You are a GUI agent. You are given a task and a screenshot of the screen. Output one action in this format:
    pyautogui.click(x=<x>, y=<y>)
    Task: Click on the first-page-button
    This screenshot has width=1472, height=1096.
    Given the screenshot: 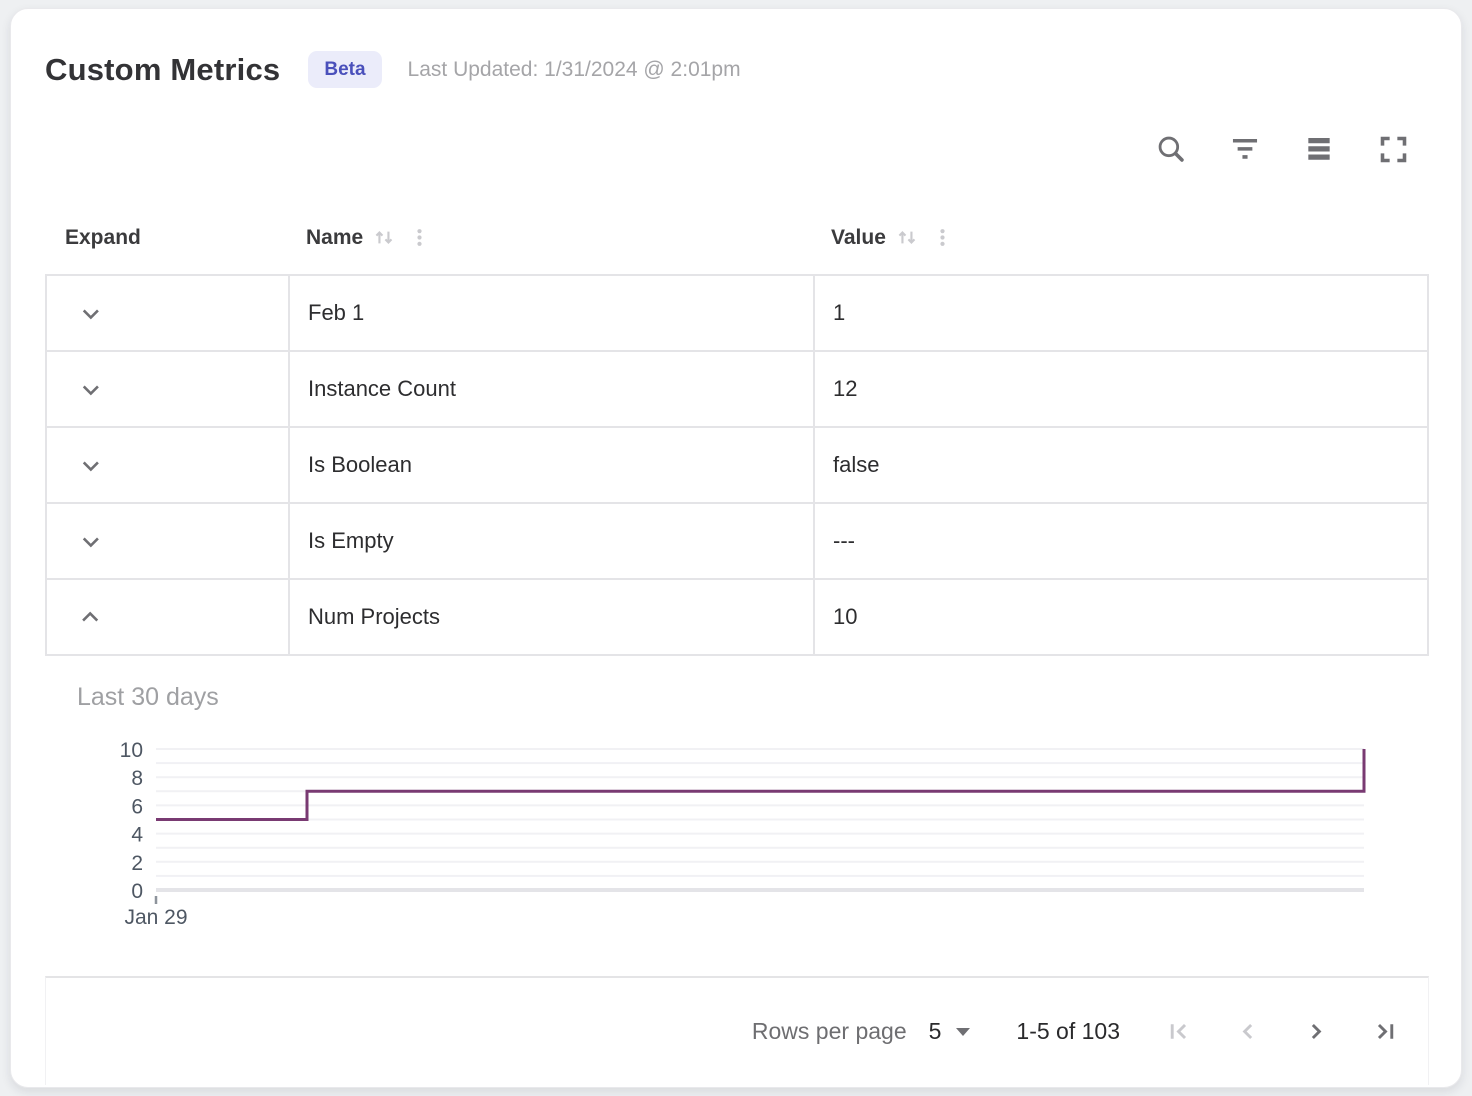 What is the action you would take?
    pyautogui.click(x=1178, y=1031)
    